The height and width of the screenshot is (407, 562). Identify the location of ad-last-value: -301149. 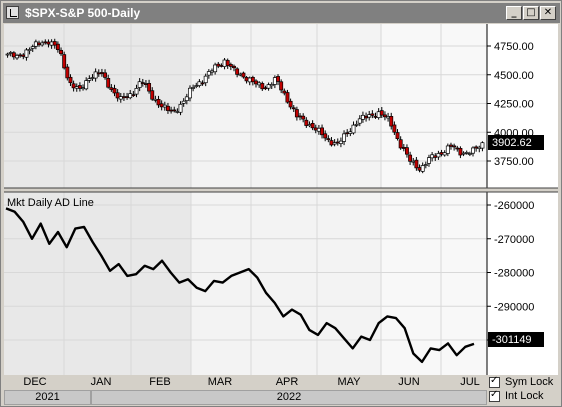
(512, 340).